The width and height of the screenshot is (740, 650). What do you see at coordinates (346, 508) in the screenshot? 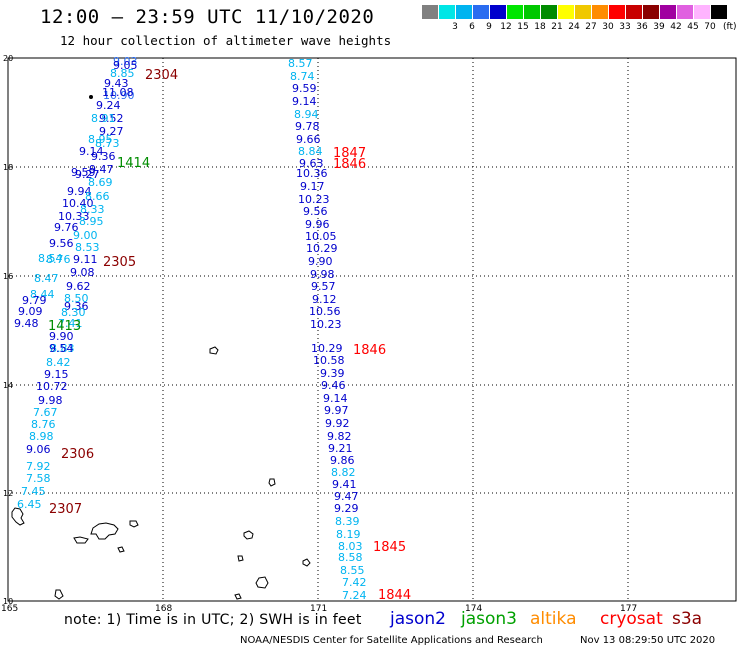
I see `wave-height-value: 9.29` at bounding box center [346, 508].